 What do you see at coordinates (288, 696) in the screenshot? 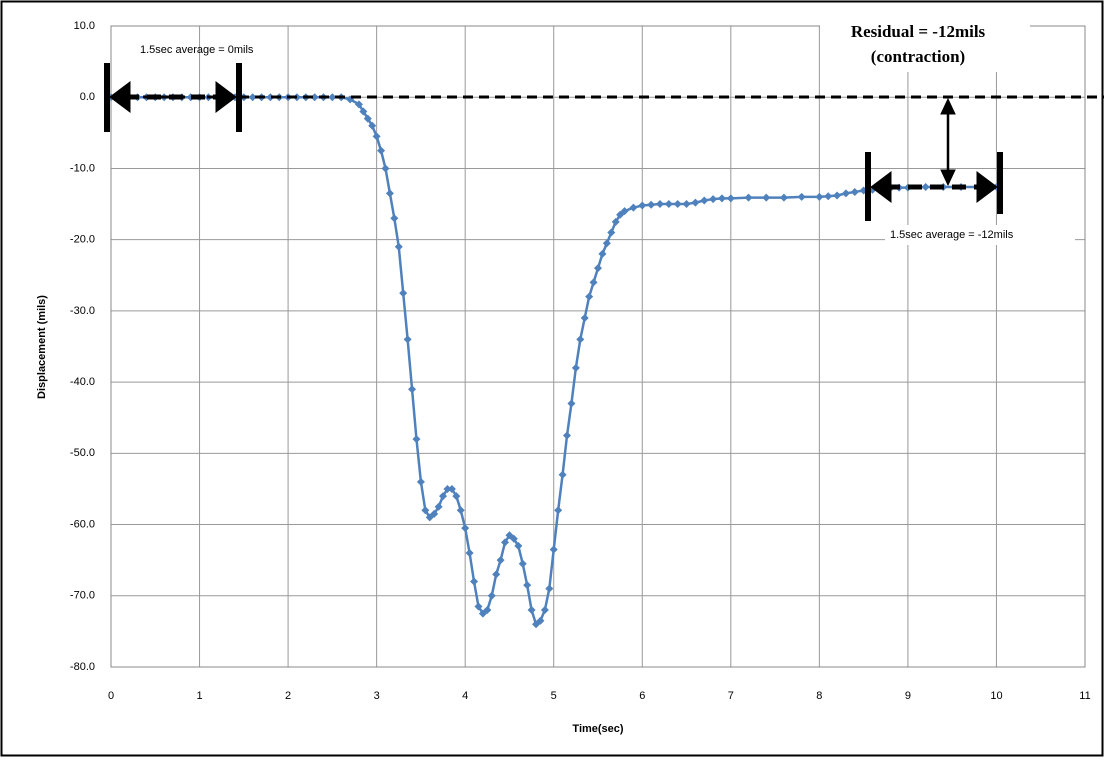
I see `x-tick-label: 2` at bounding box center [288, 696].